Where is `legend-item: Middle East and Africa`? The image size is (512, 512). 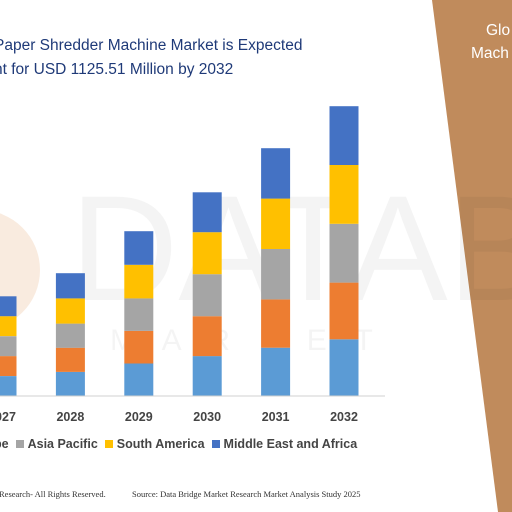
legend-item: Middle East and Africa is located at coordinates (284, 444).